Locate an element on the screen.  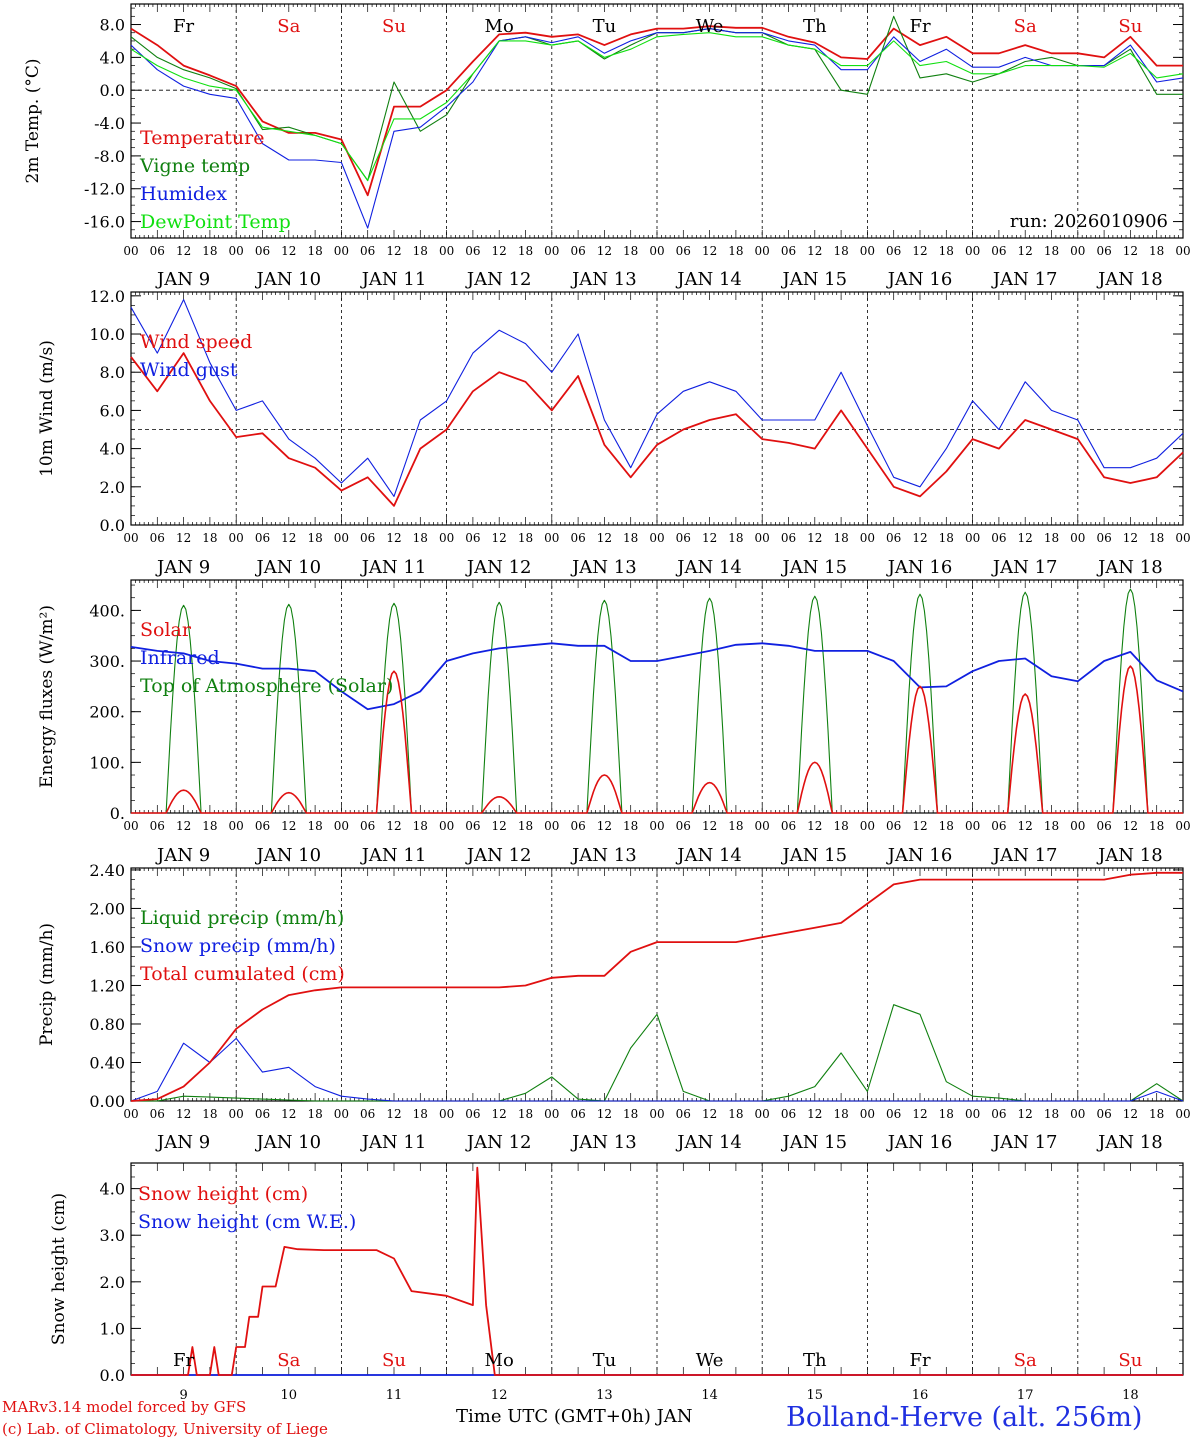
day-number-label: 17 is located at coordinates (1025, 1395).